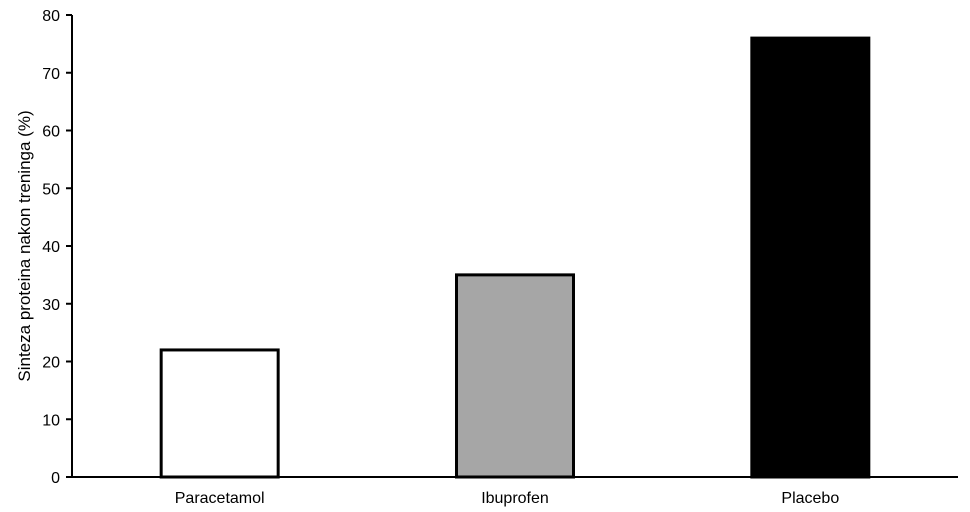 This screenshot has height=512, width=970. Describe the element at coordinates (51, 16) in the screenshot. I see `y-tick-label: 80` at that location.